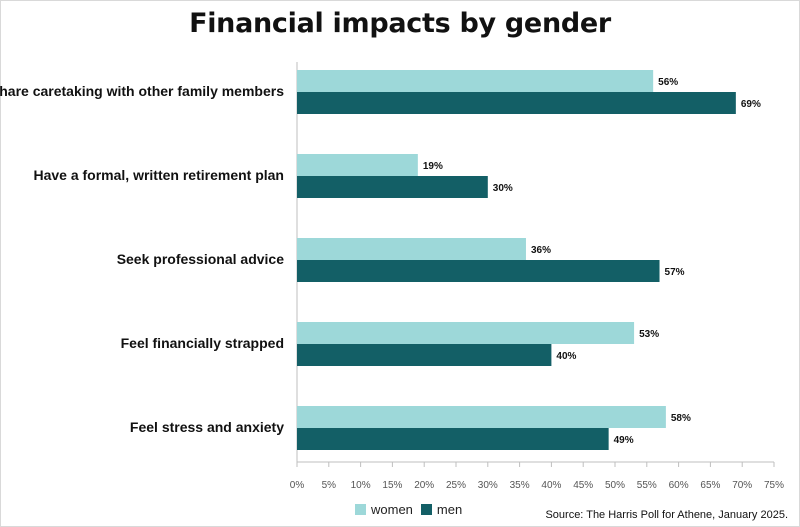 This screenshot has height=527, width=800. I want to click on x-tick-label: 10%, so click(361, 485).